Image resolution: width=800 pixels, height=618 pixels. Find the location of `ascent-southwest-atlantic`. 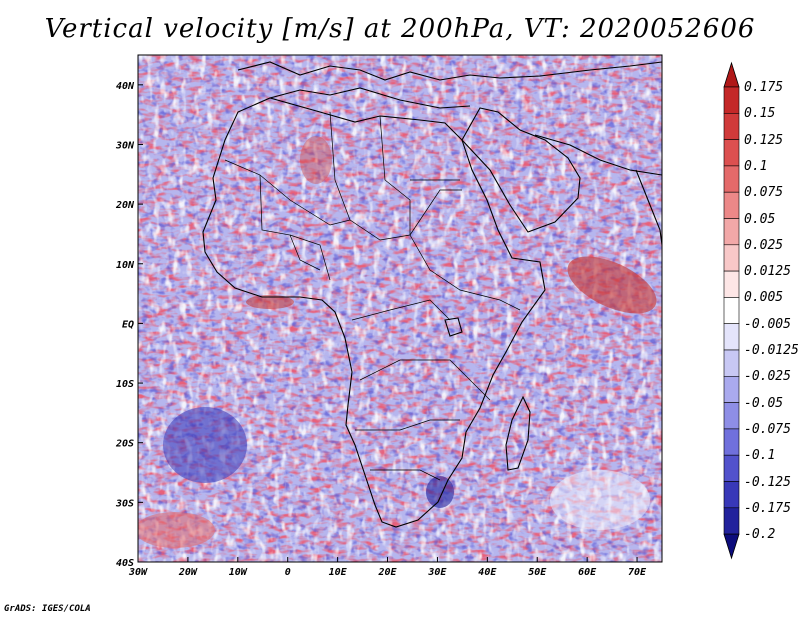

ascent-southwest-atlantic is located at coordinates (176, 530).